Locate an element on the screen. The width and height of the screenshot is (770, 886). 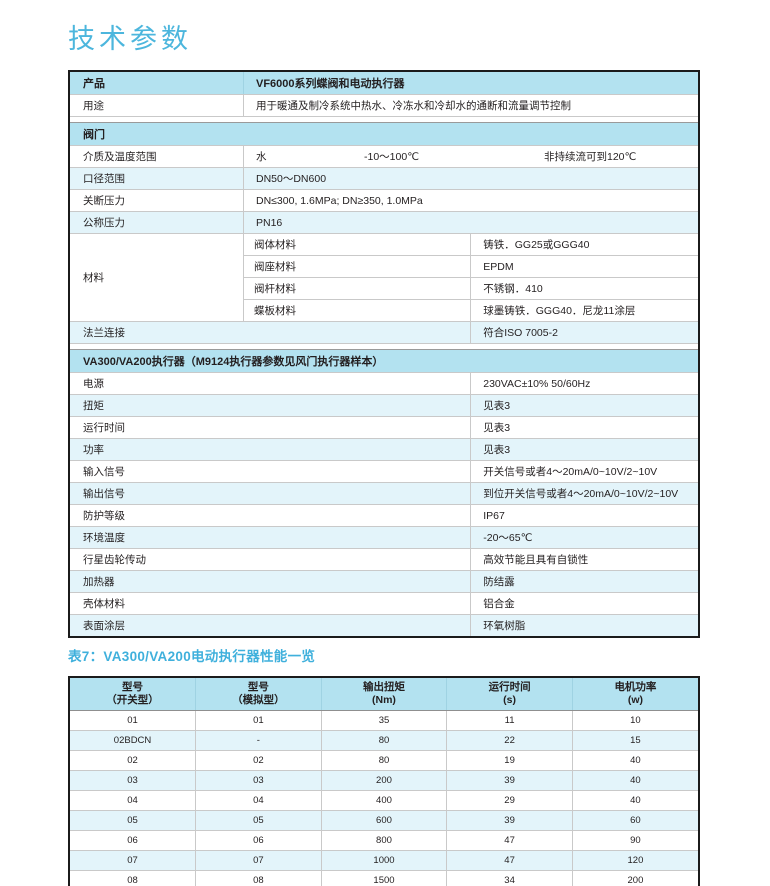
material-row: 材料 阀体材料 铸铁．GG25或GGG40 is located at coordinates (384, 277).